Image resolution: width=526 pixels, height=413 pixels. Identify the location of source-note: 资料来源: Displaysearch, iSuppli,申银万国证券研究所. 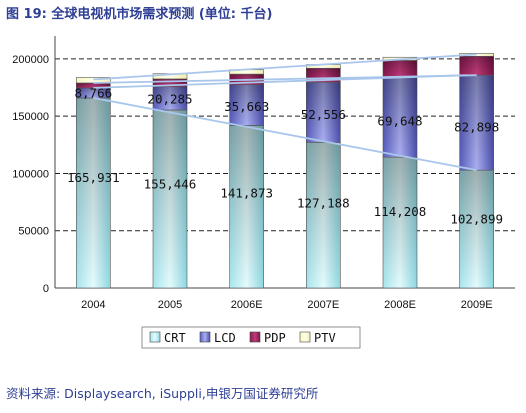
(162, 393).